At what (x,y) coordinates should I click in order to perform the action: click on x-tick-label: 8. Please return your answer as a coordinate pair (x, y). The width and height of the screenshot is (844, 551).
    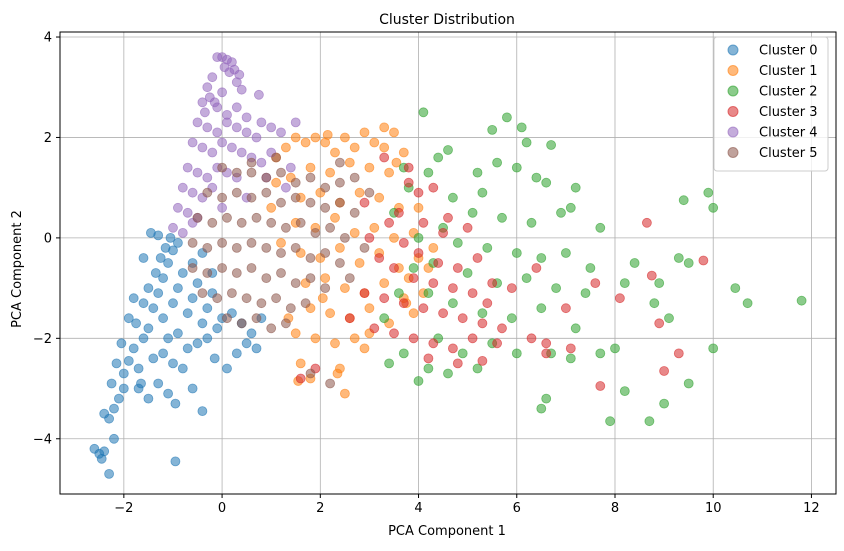
    Looking at the image, I should click on (615, 508).